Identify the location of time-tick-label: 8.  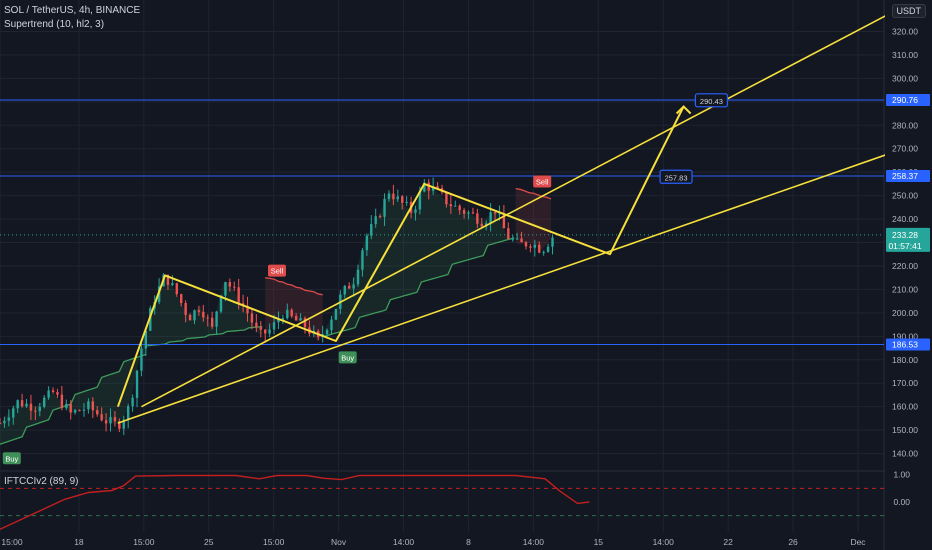
(468, 542).